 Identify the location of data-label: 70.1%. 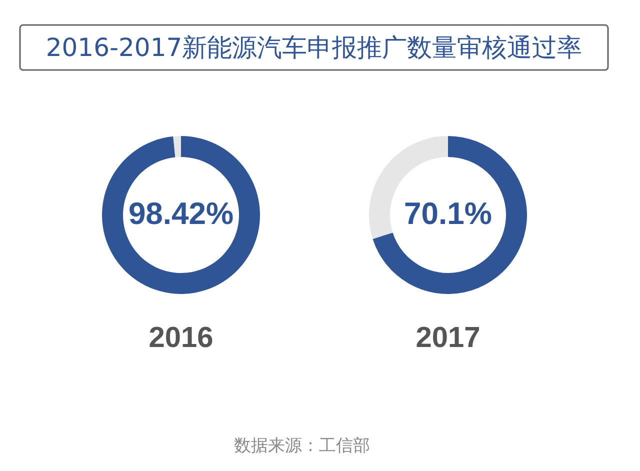
(448, 213).